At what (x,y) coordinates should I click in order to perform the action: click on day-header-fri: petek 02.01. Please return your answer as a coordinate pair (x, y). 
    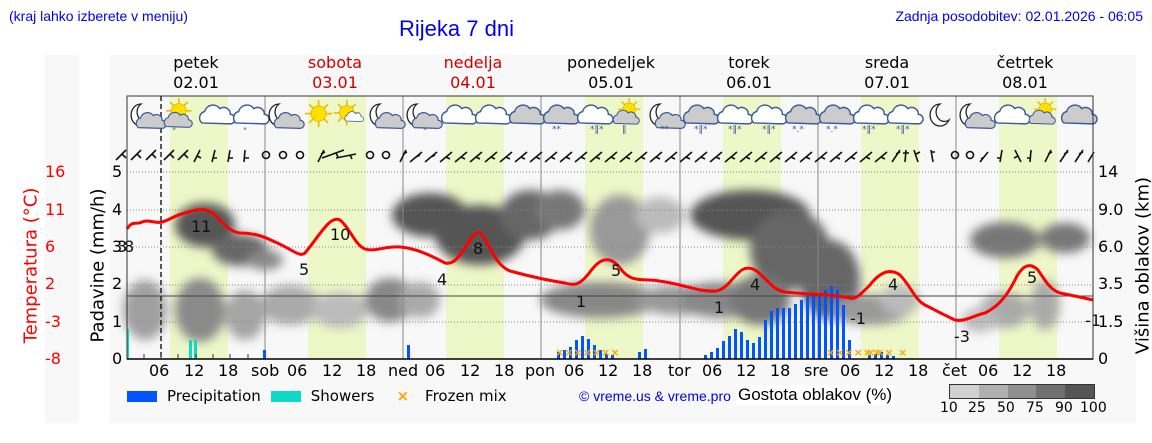
    Looking at the image, I should click on (196, 72).